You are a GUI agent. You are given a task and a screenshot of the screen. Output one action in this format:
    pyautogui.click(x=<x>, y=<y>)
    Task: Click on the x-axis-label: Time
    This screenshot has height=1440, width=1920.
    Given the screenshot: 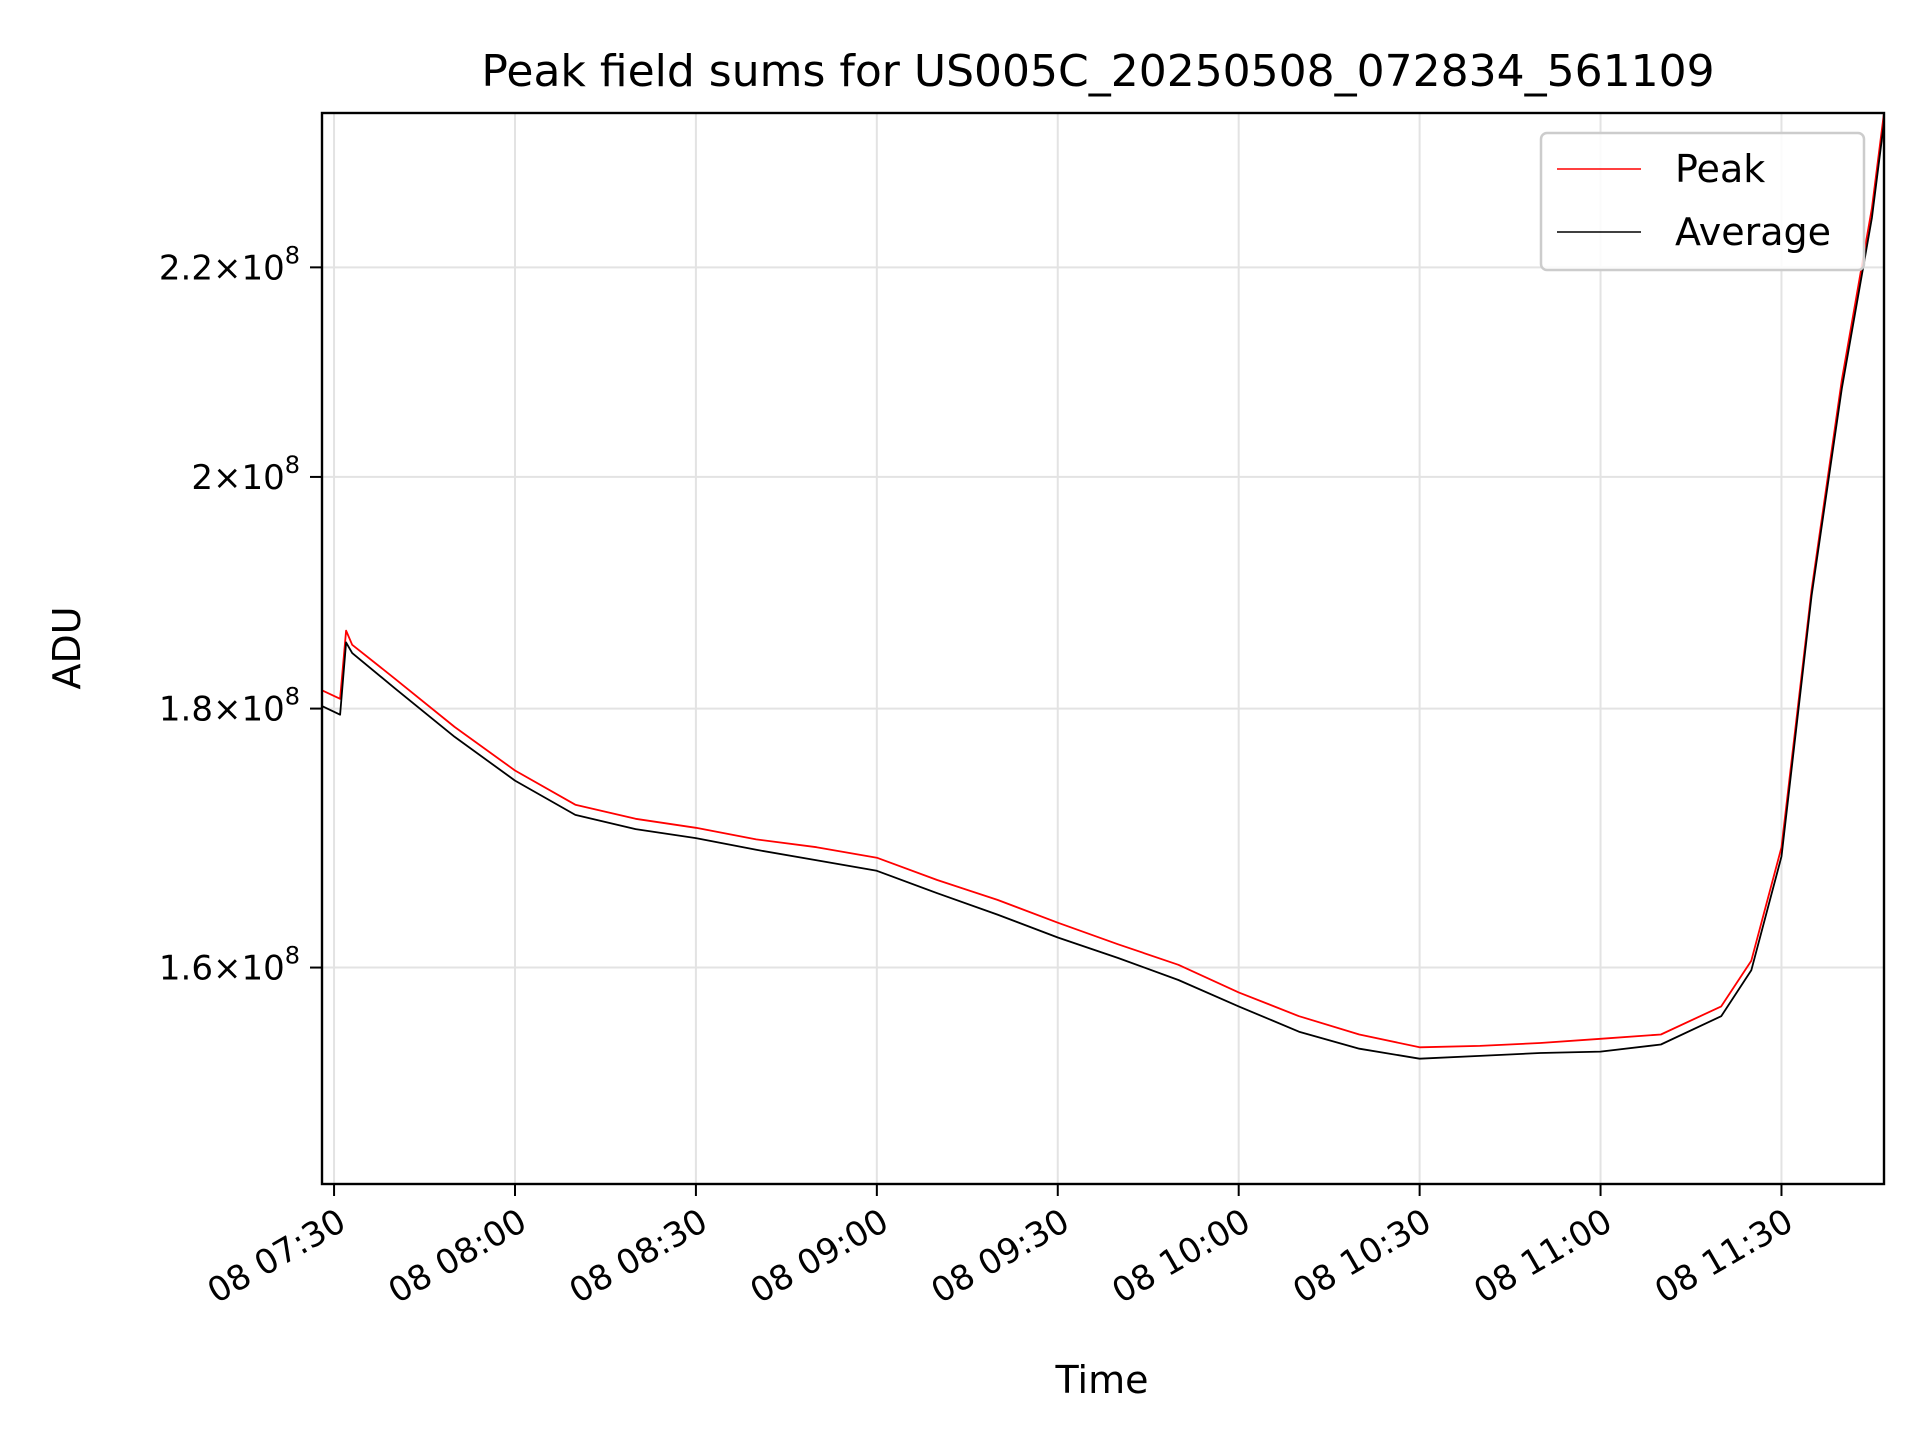 What is the action you would take?
    pyautogui.click(x=1102, y=1380)
    